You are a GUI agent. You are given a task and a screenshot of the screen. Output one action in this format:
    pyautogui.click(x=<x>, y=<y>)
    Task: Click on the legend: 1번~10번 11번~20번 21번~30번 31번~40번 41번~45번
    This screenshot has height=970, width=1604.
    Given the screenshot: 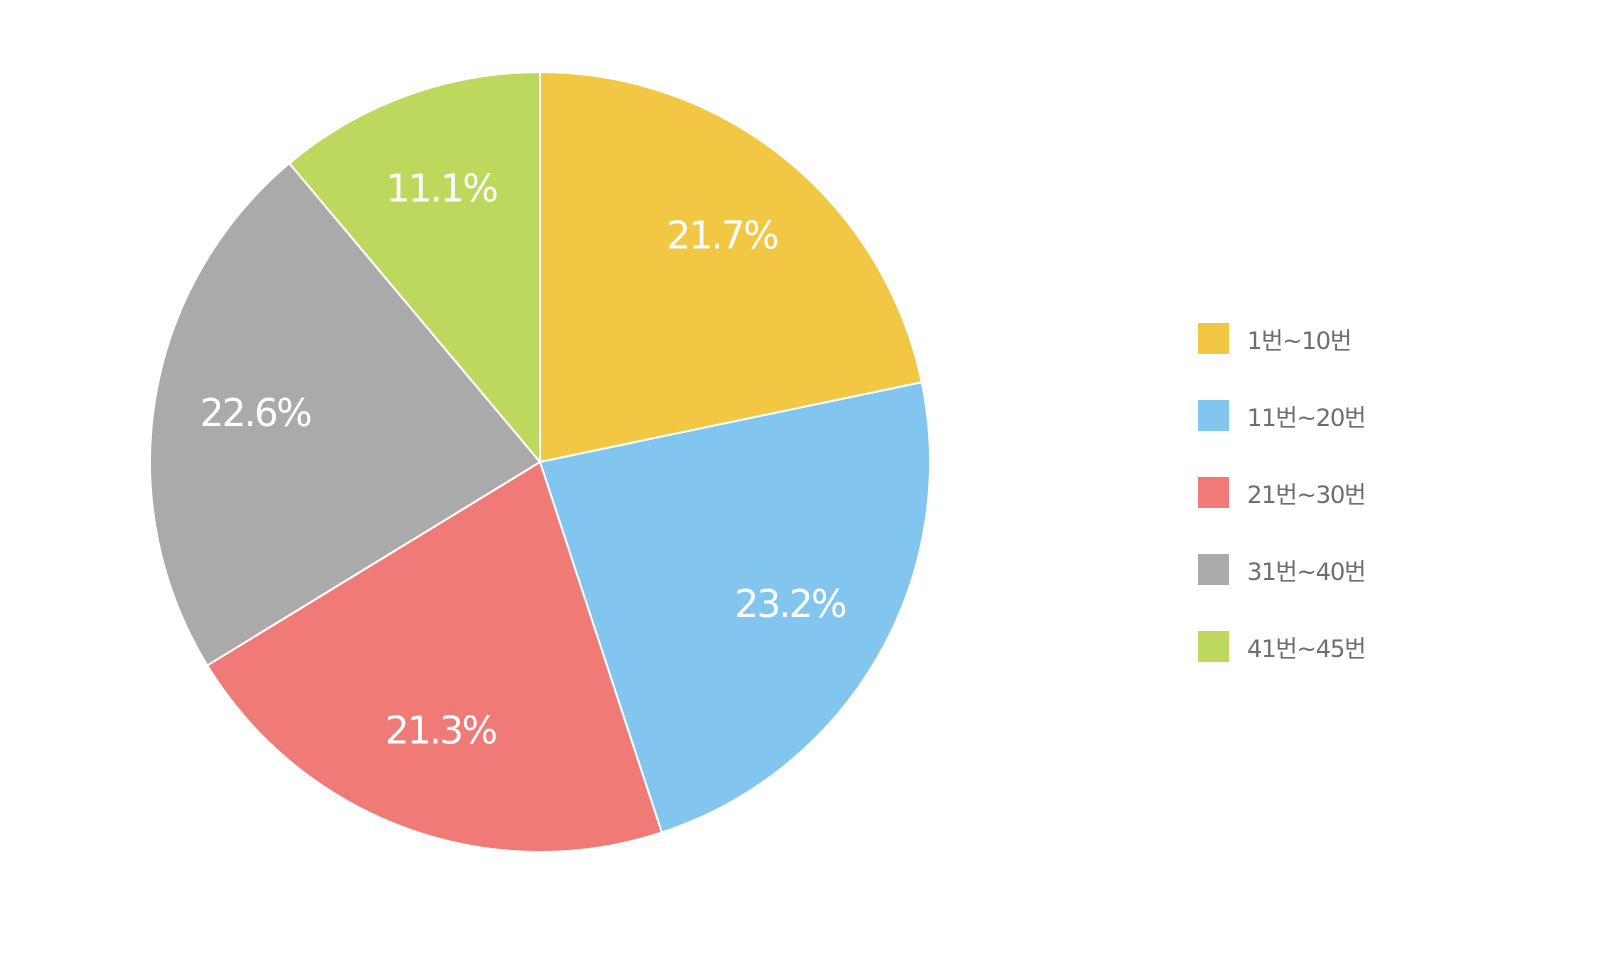 What is the action you would take?
    pyautogui.click(x=1328, y=515)
    